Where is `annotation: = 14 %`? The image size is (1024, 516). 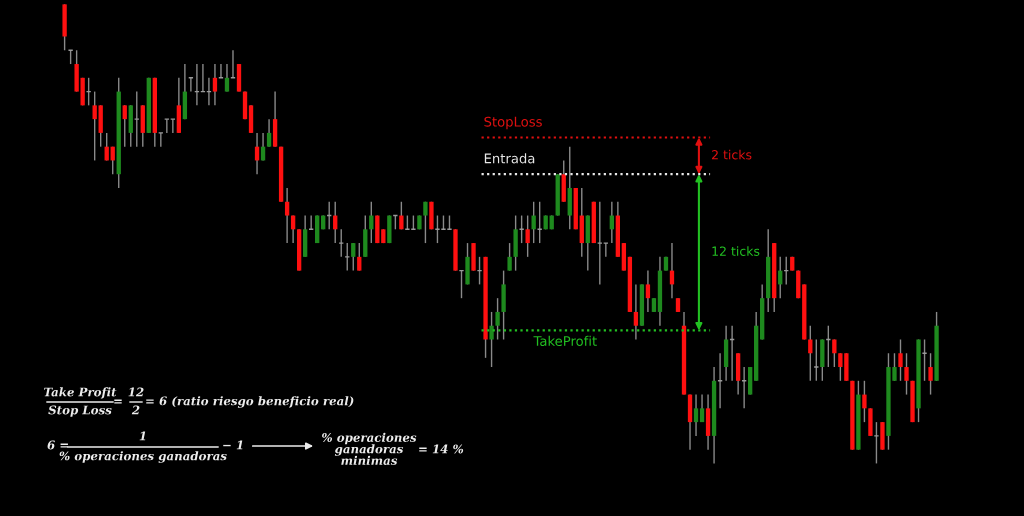 annotation: = 14 % is located at coordinates (441, 449).